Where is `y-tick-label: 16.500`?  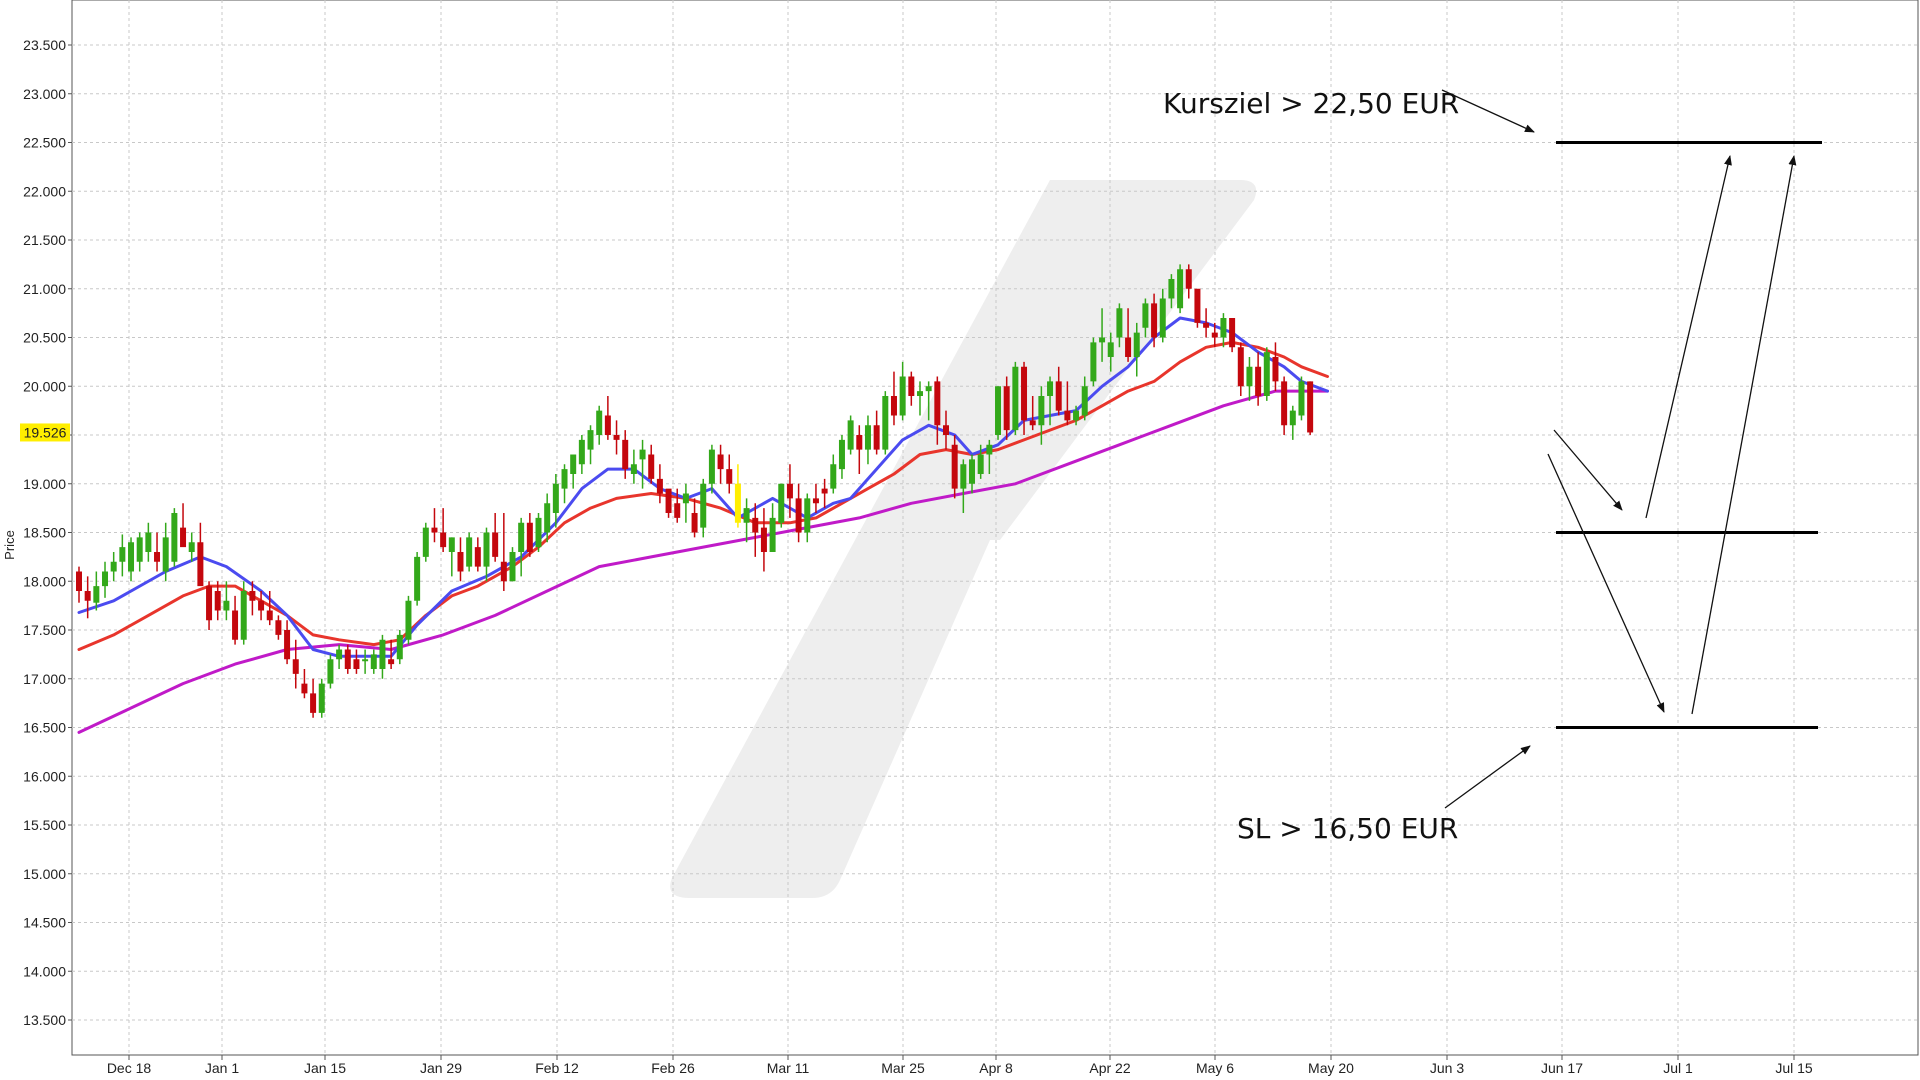
y-tick-label: 16.500 is located at coordinates (44, 728).